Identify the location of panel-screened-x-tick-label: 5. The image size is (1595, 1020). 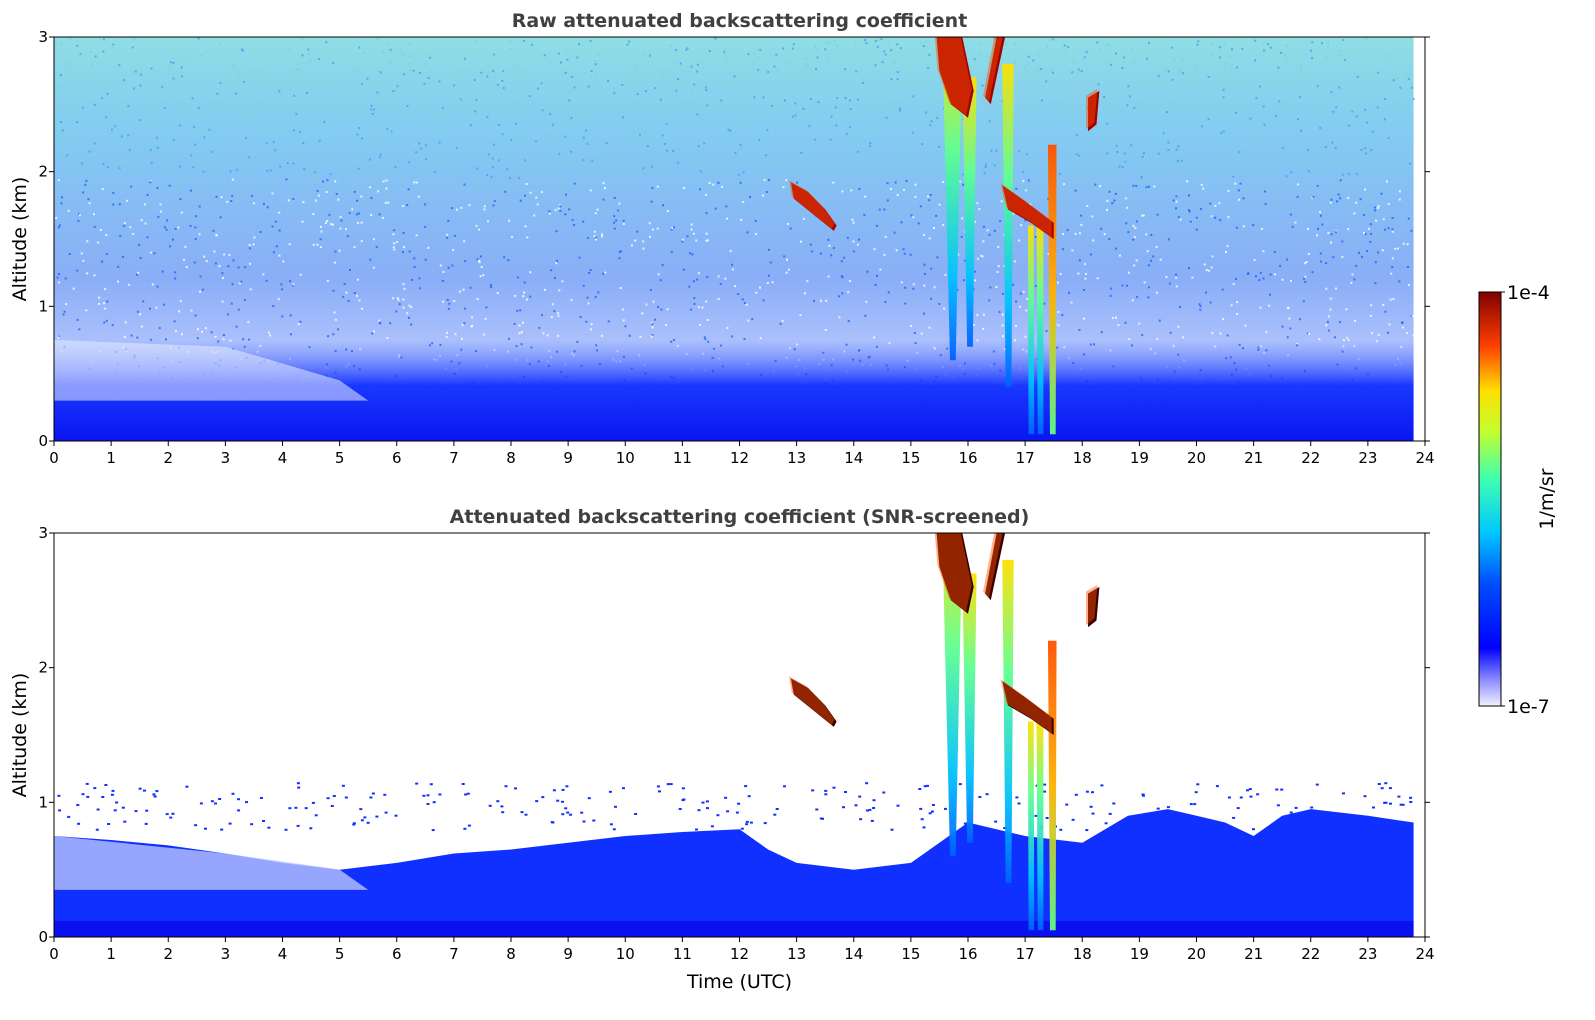
(340, 954).